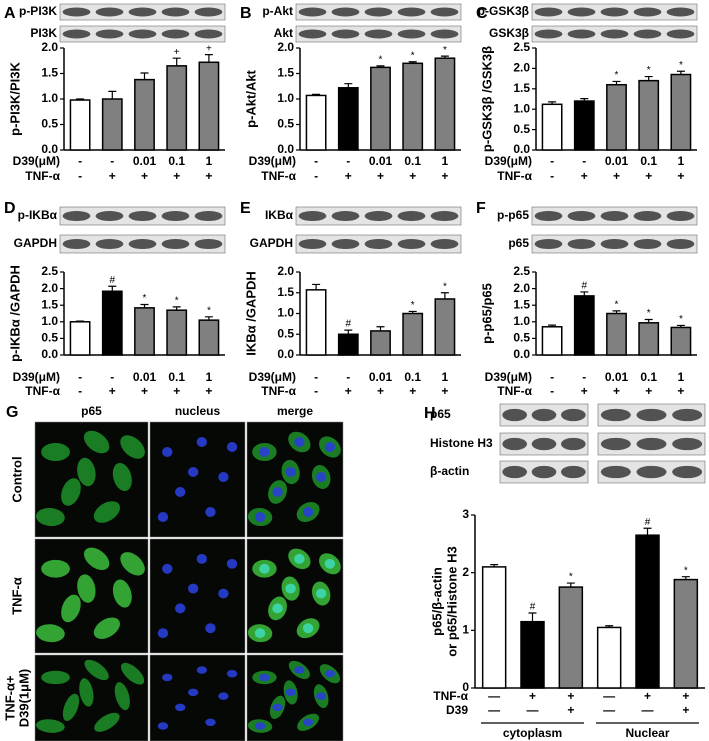 The height and width of the screenshot is (741, 709). Describe the element at coordinates (285, 354) in the screenshot. I see `y-tick-label: 0.0` at that location.